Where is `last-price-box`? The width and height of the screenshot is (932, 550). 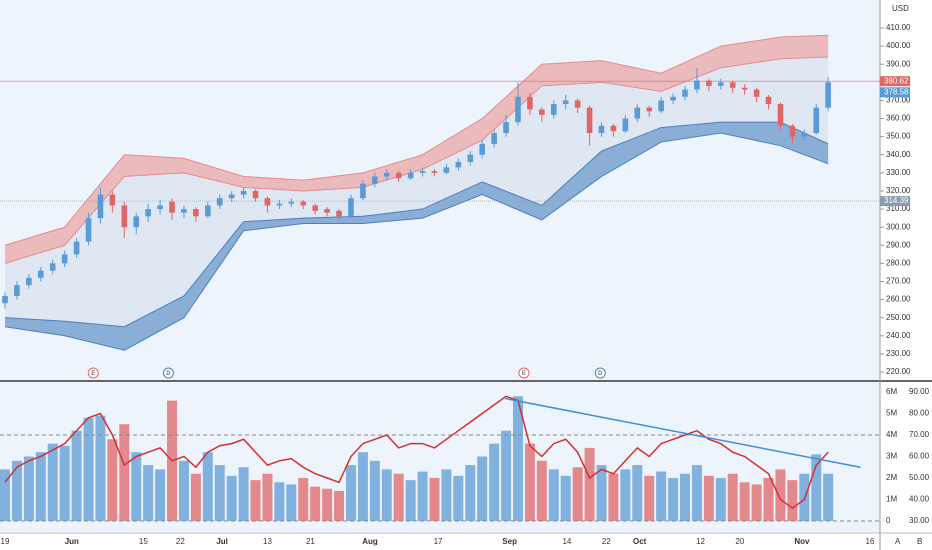
last-price-box is located at coordinates (895, 92).